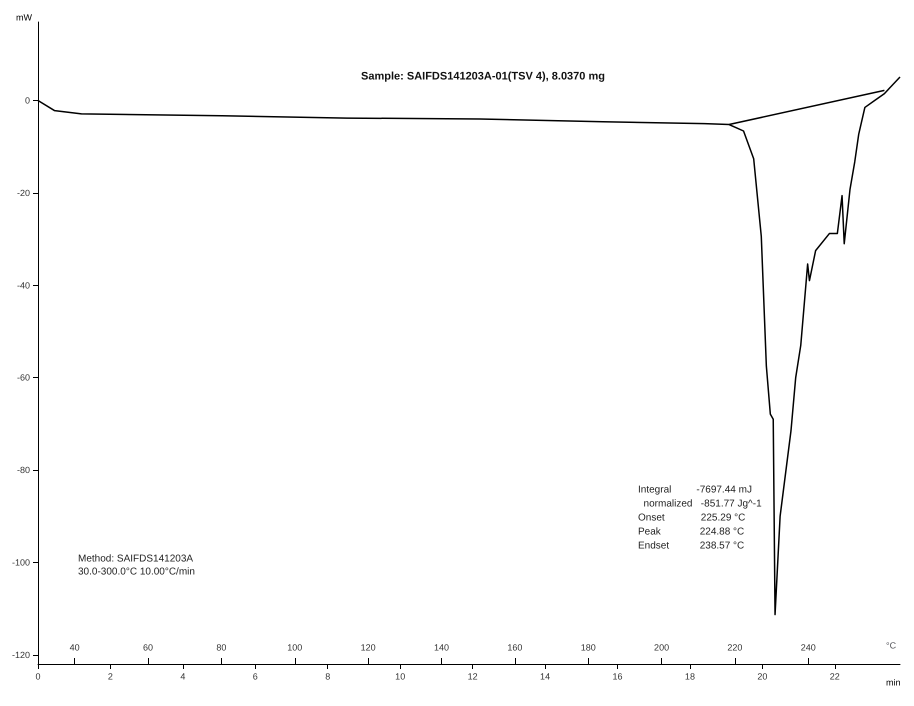 The height and width of the screenshot is (706, 914). What do you see at coordinates (75, 647) in the screenshot?
I see `x2-tick-label: 40` at bounding box center [75, 647].